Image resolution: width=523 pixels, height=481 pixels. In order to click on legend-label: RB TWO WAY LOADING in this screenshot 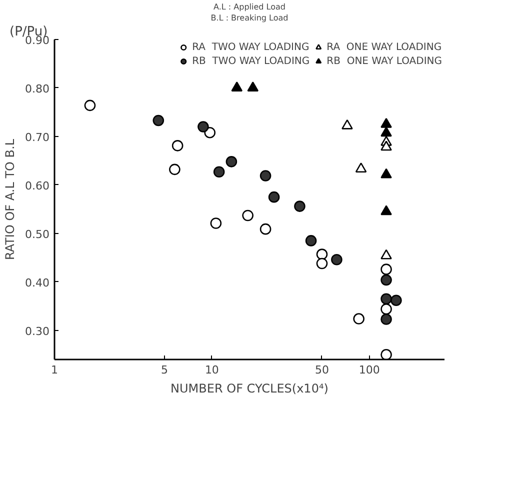, I will do `click(251, 61)`.